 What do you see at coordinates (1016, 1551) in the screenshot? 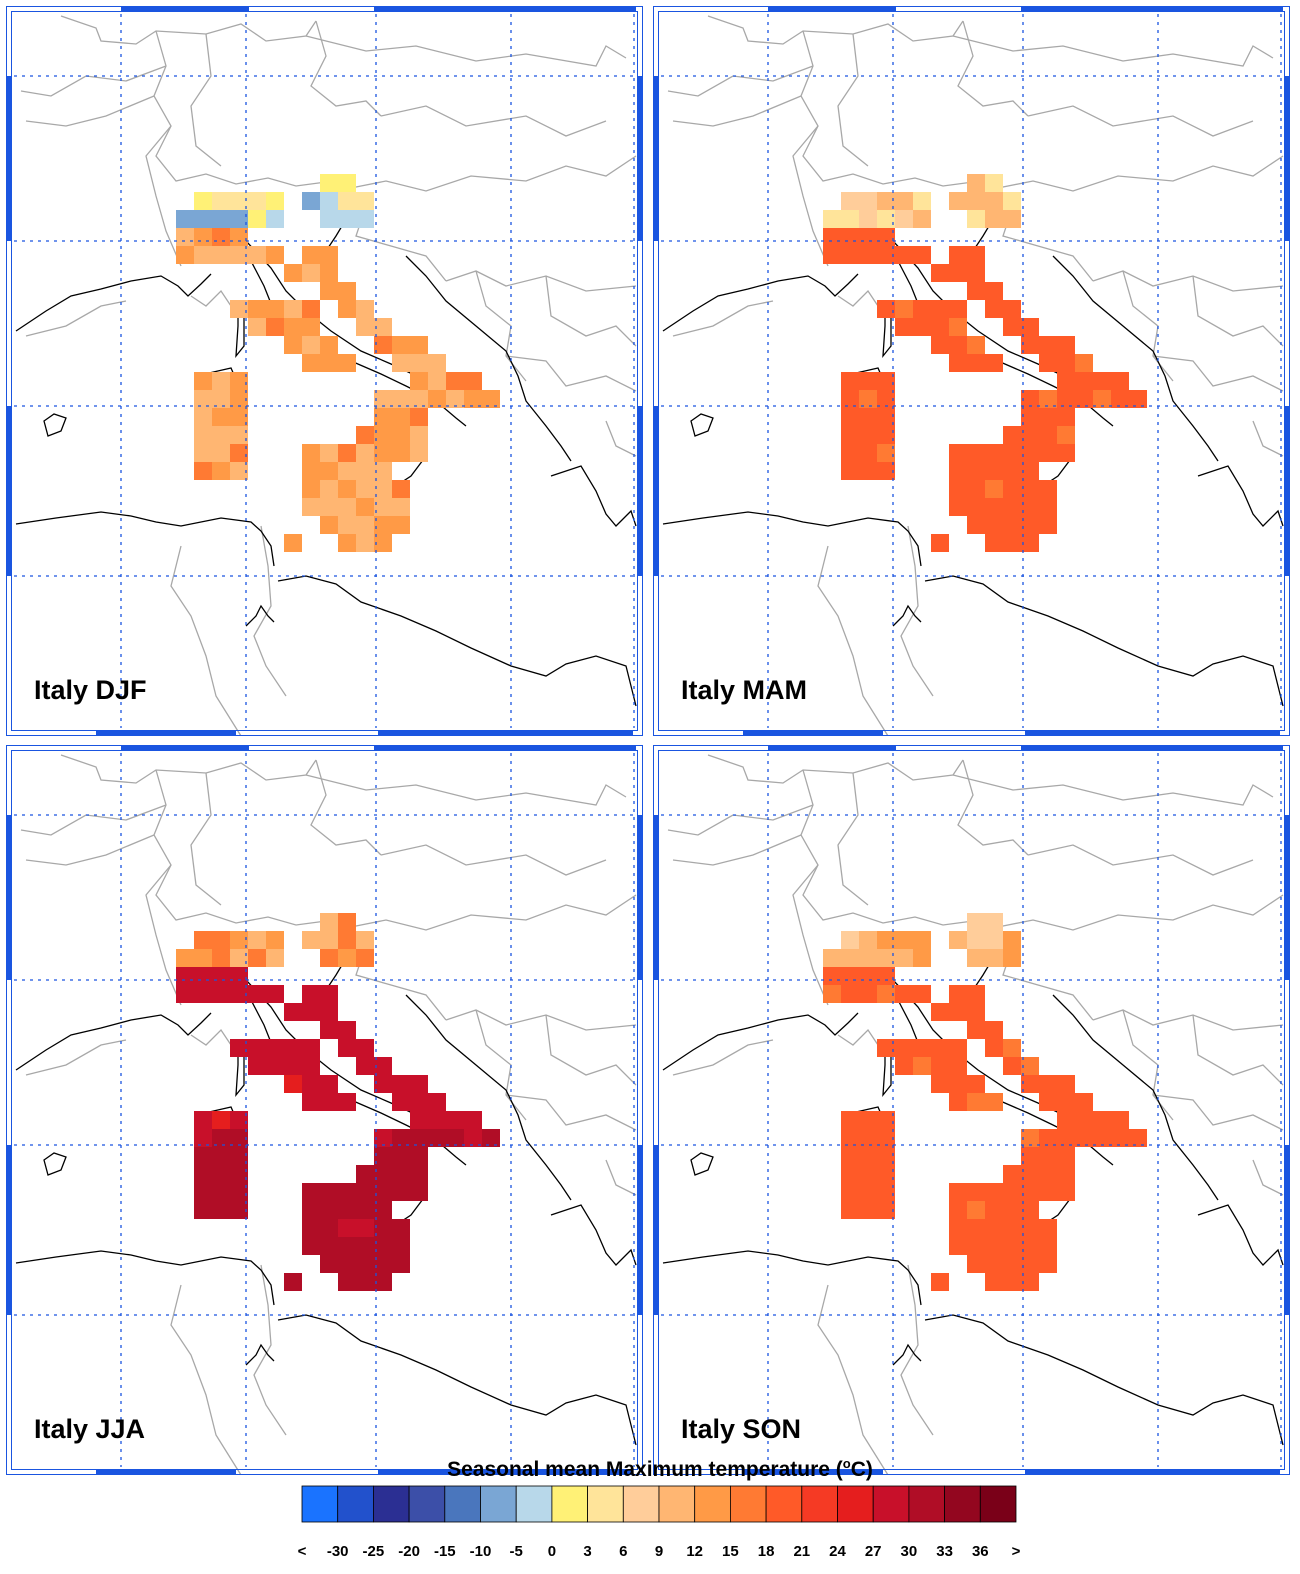
I see `colorbar-tick-label: >` at bounding box center [1016, 1551].